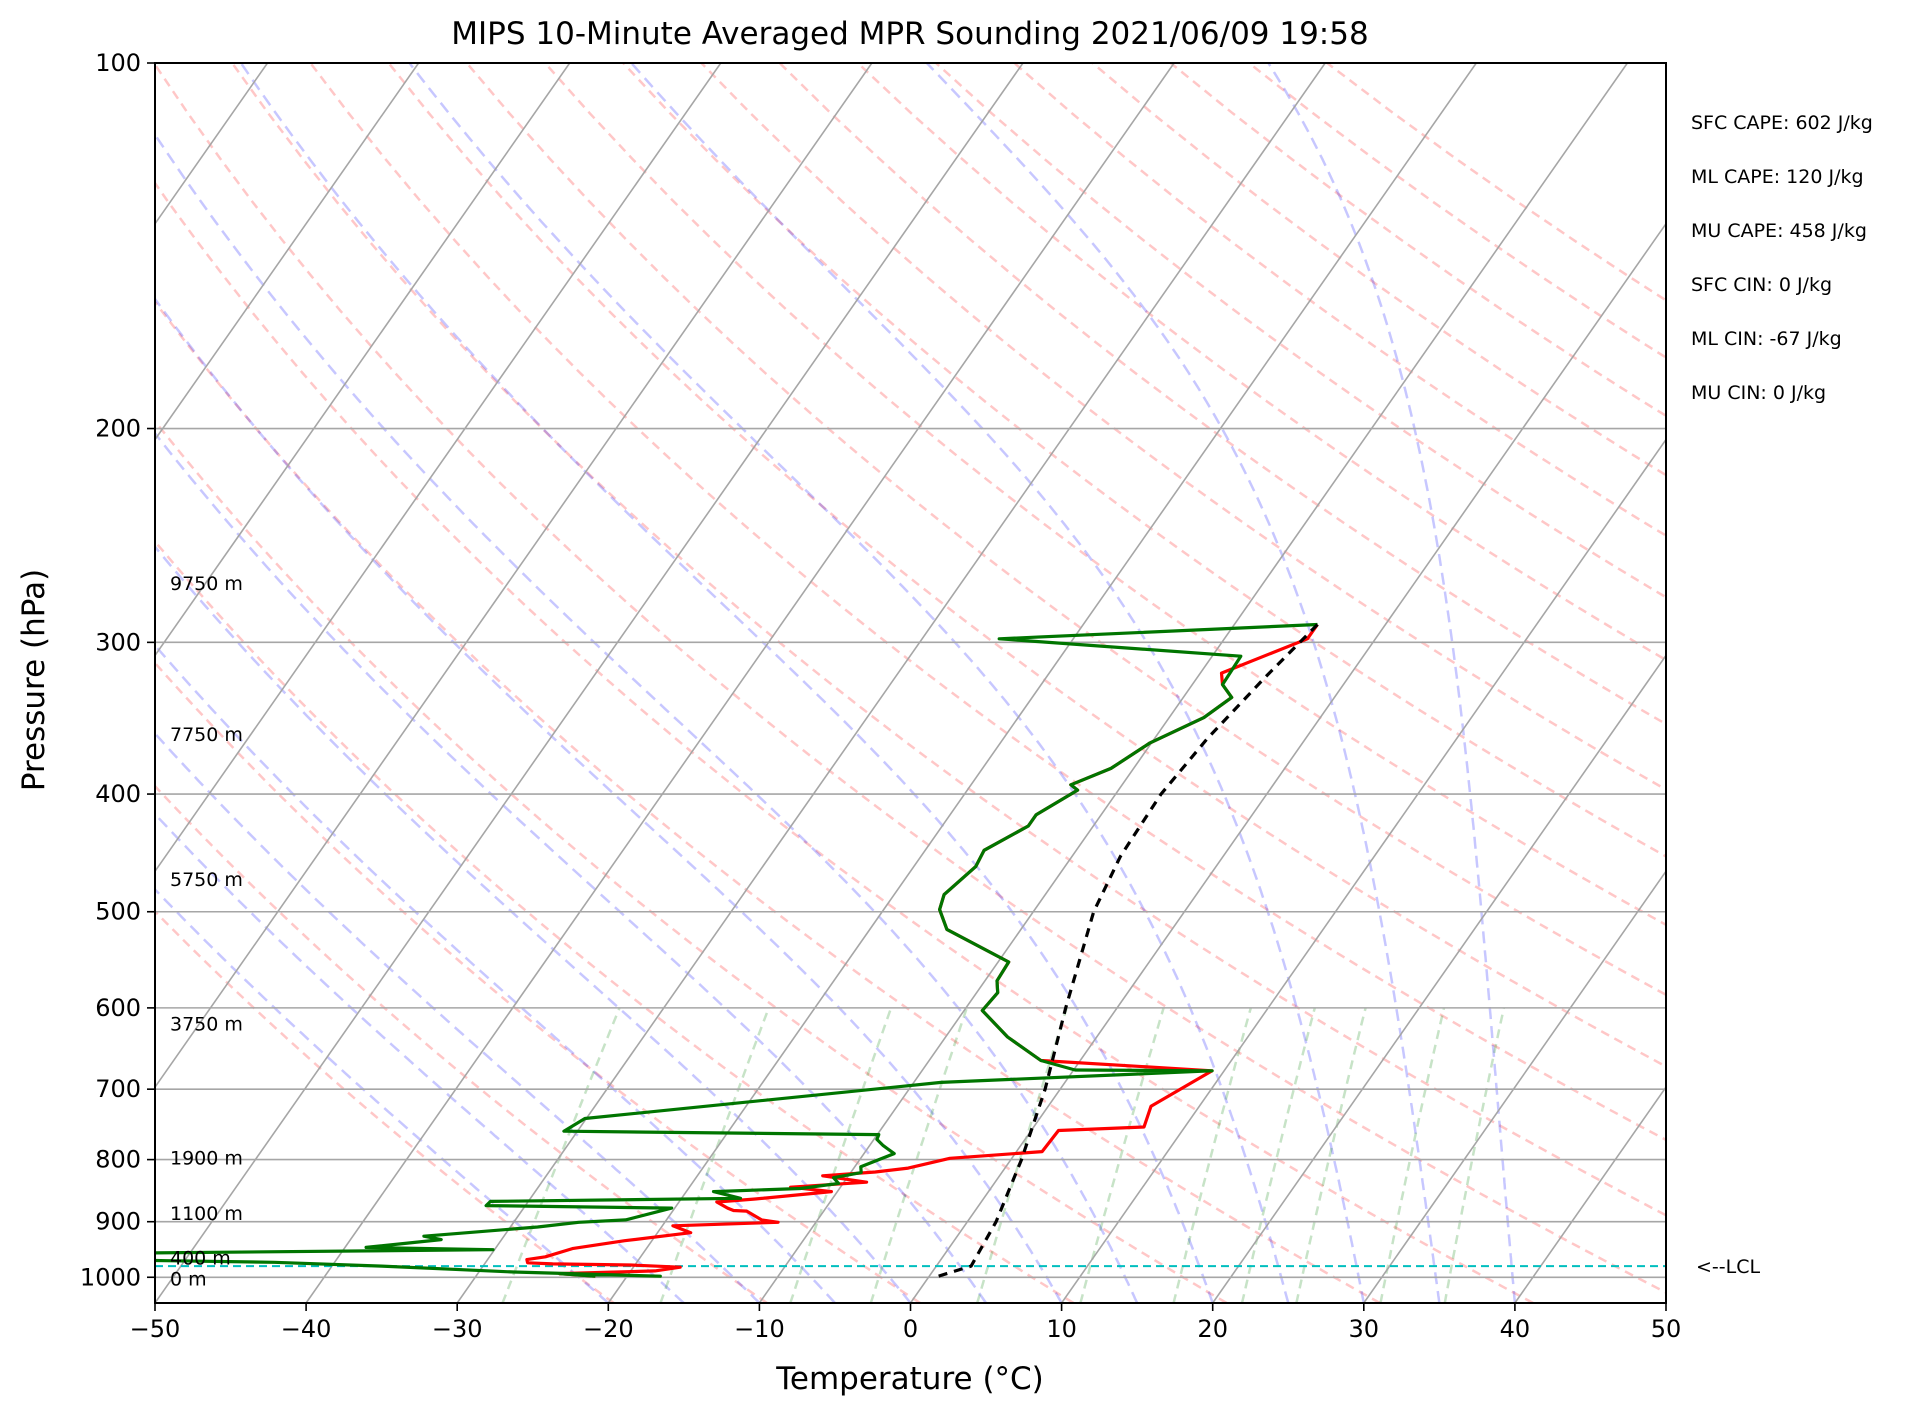 This screenshot has width=1911, height=1406. I want to click on parcel-profile-line, so click(1128, 950).